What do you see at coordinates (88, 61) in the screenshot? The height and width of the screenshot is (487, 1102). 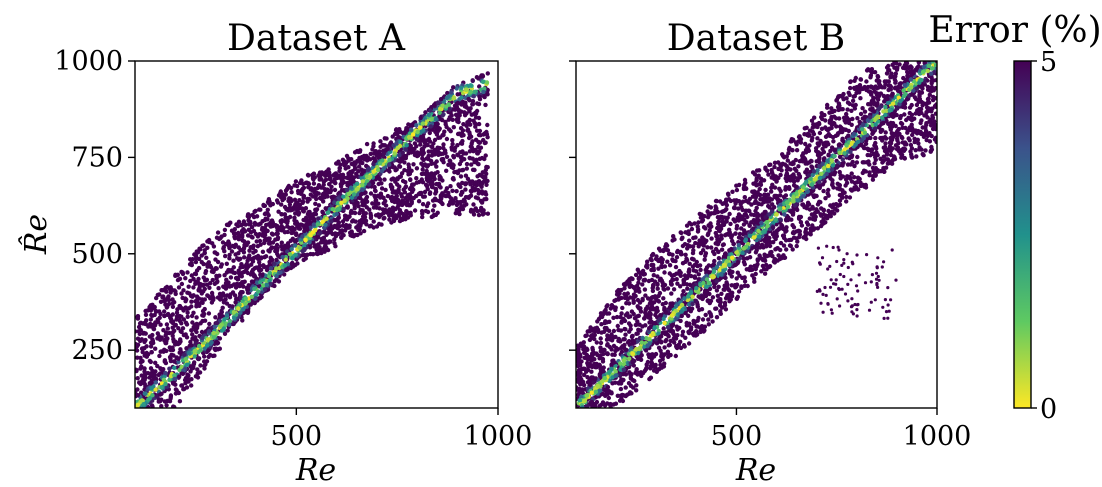 I see `y-tick-label: 1000` at bounding box center [88, 61].